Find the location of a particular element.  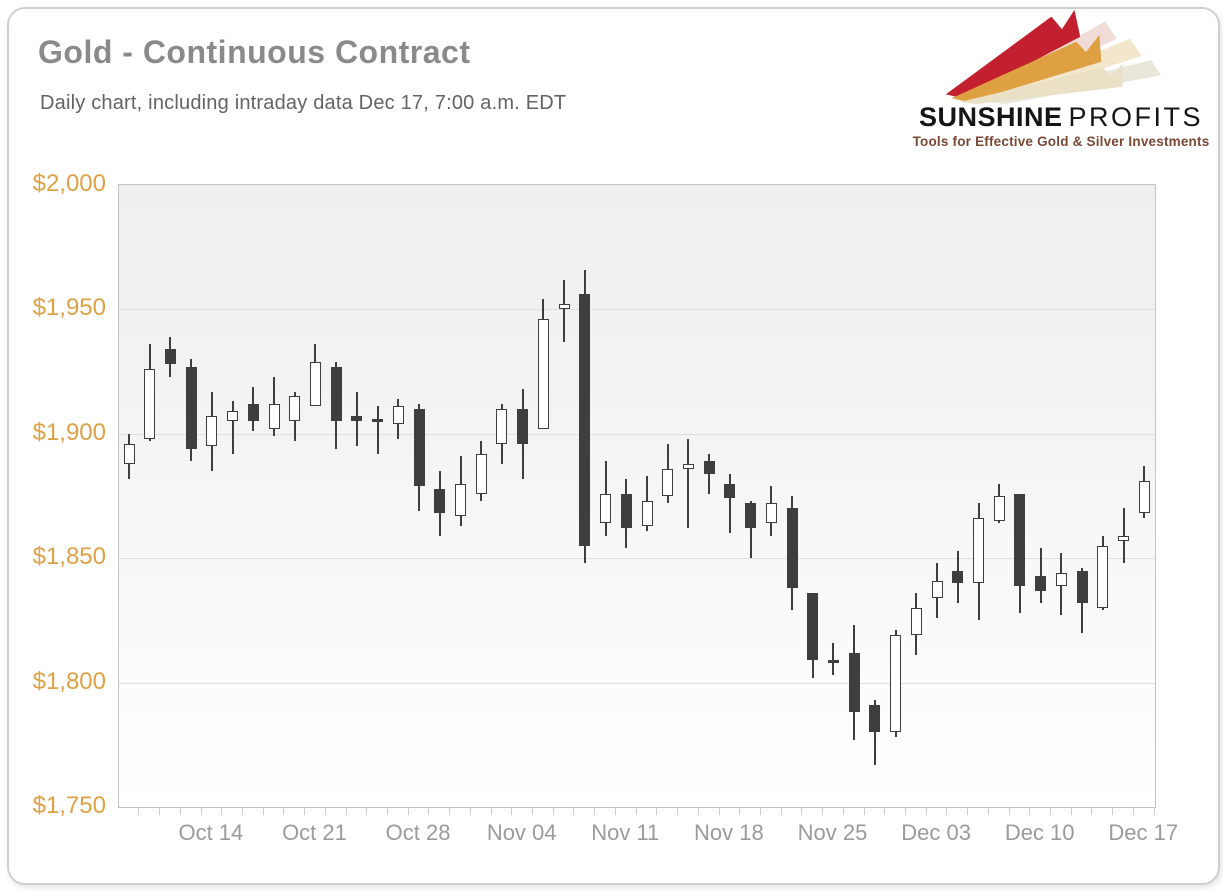

x-axis-label: Oct 14 is located at coordinates (211, 832).